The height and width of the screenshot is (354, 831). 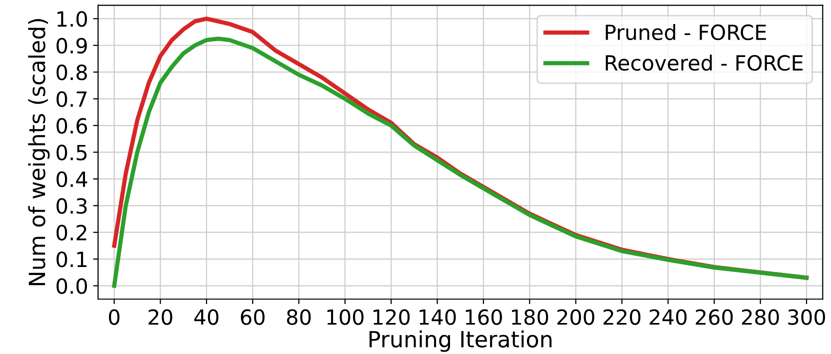 What do you see at coordinates (72, 179) in the screenshot?
I see `y-tick-label: 0.4` at bounding box center [72, 179].